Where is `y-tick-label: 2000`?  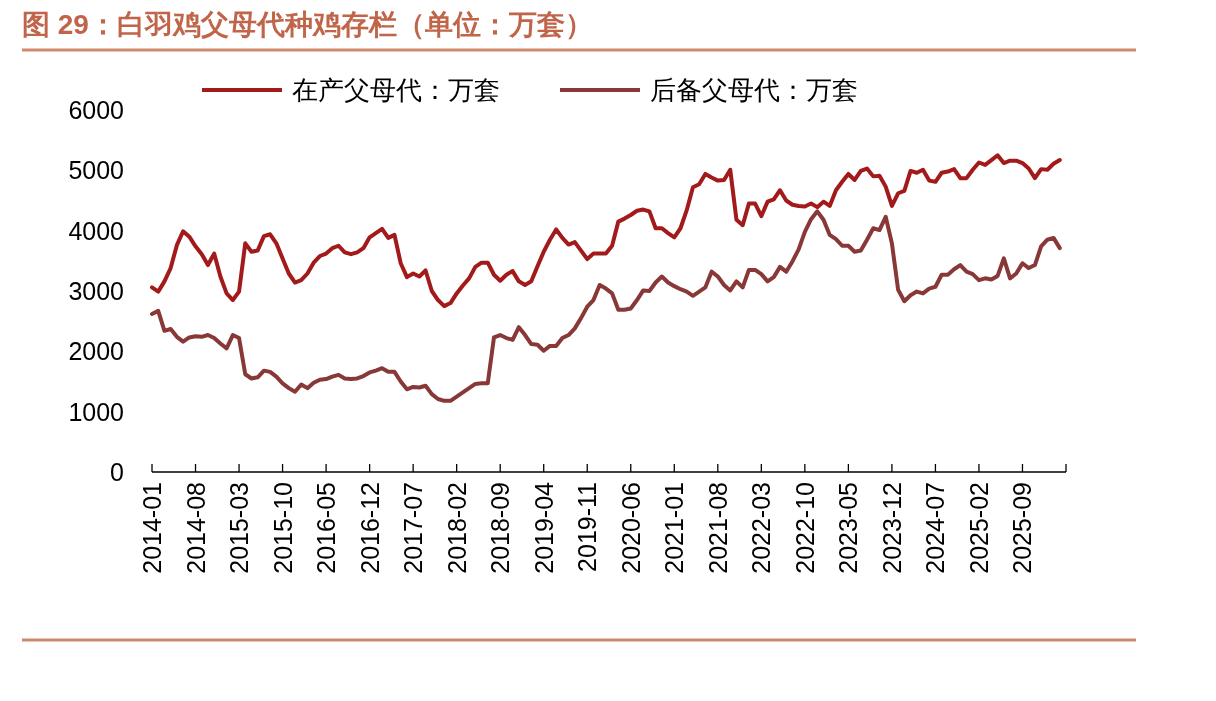
y-tick-label: 2000 is located at coordinates (96, 351).